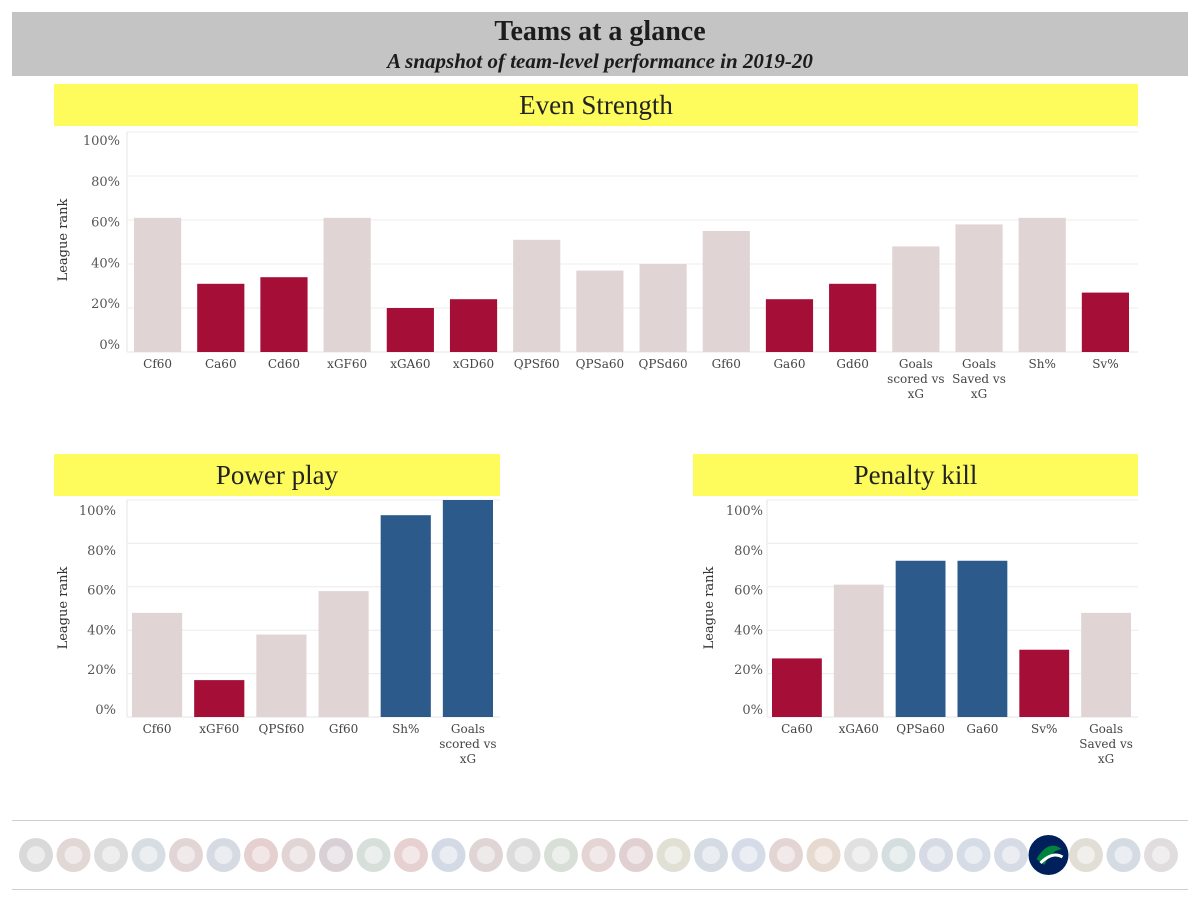 The width and height of the screenshot is (1199, 899). I want to click on es-bar-xgd60, so click(473, 325).